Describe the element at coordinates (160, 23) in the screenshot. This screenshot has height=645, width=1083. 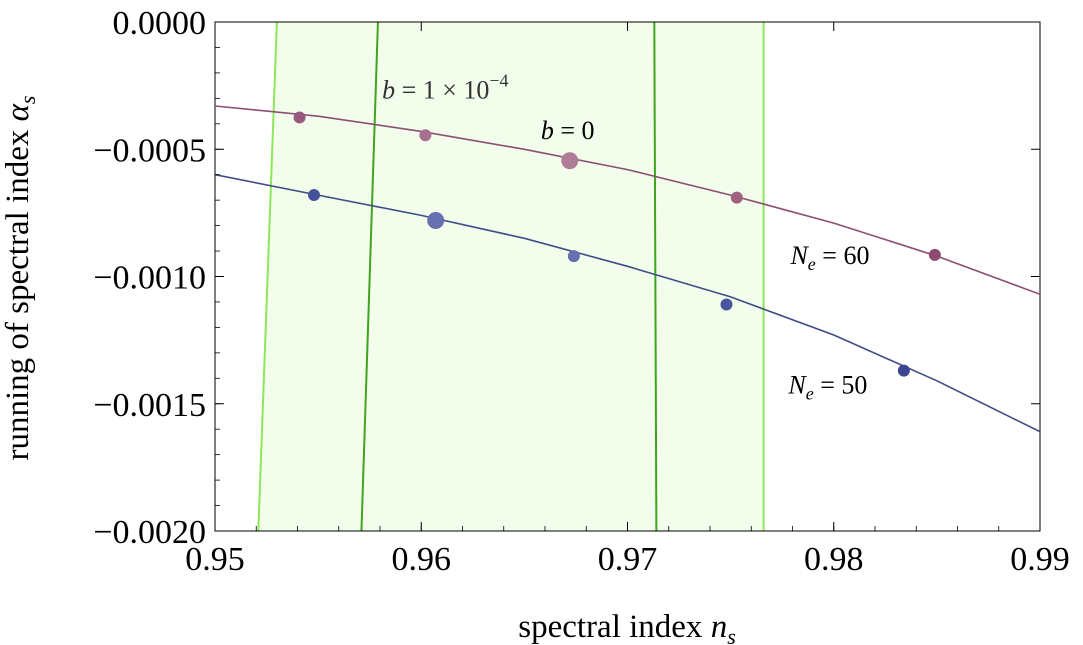
I see `y-tick-label-0: 0.0000` at that location.